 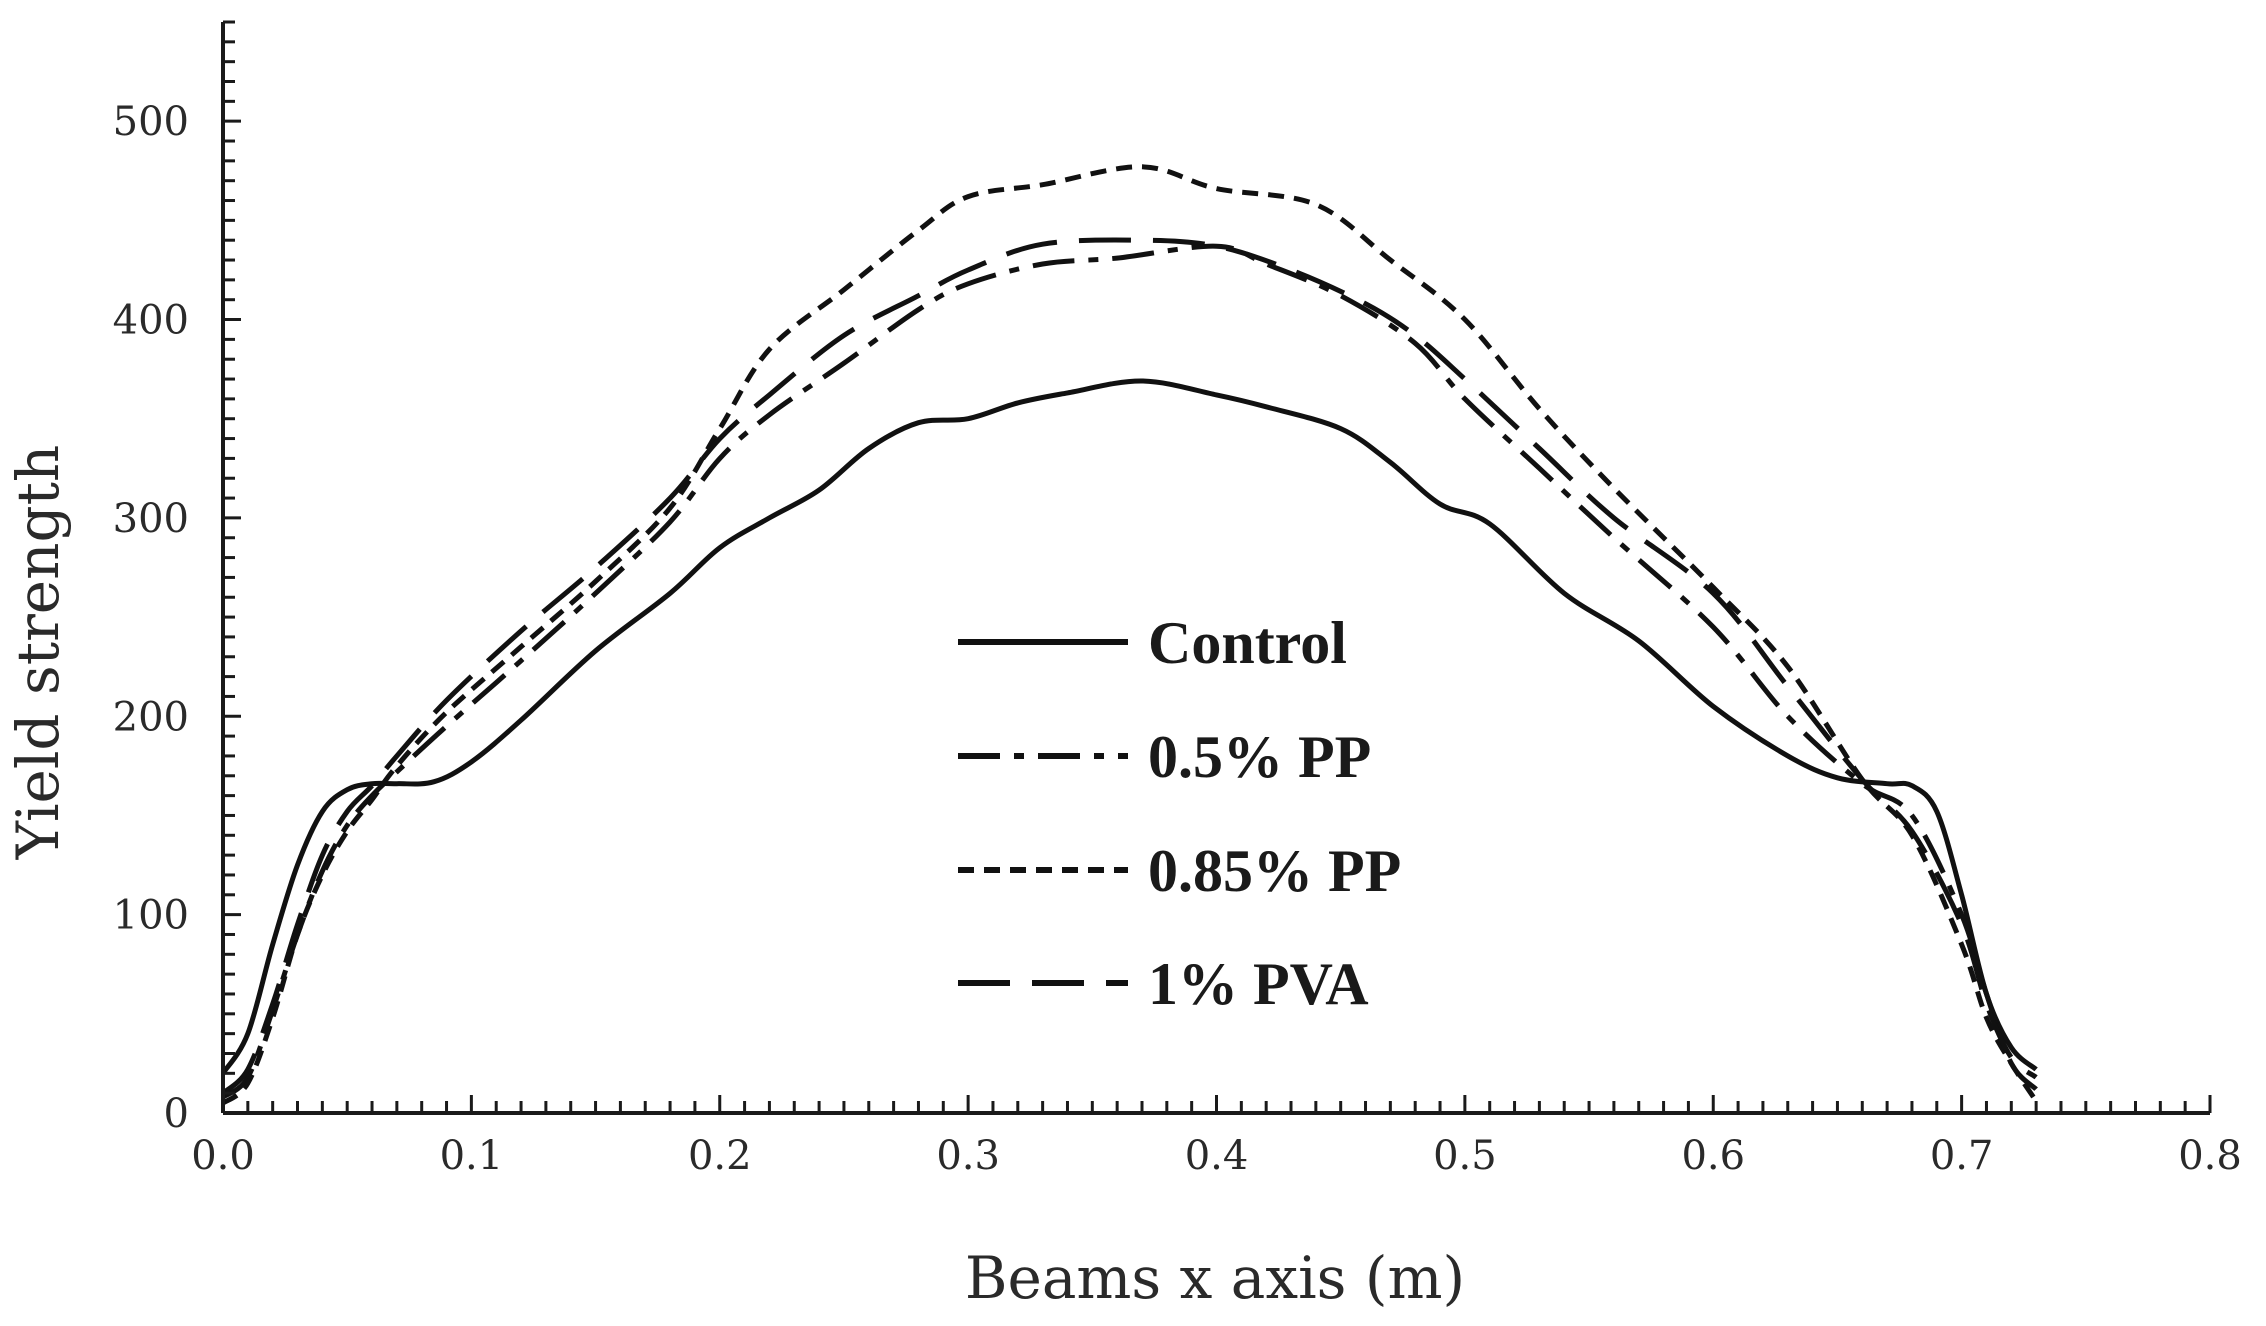 I want to click on x-tick-label: 0.6, so click(x=1713, y=1156).